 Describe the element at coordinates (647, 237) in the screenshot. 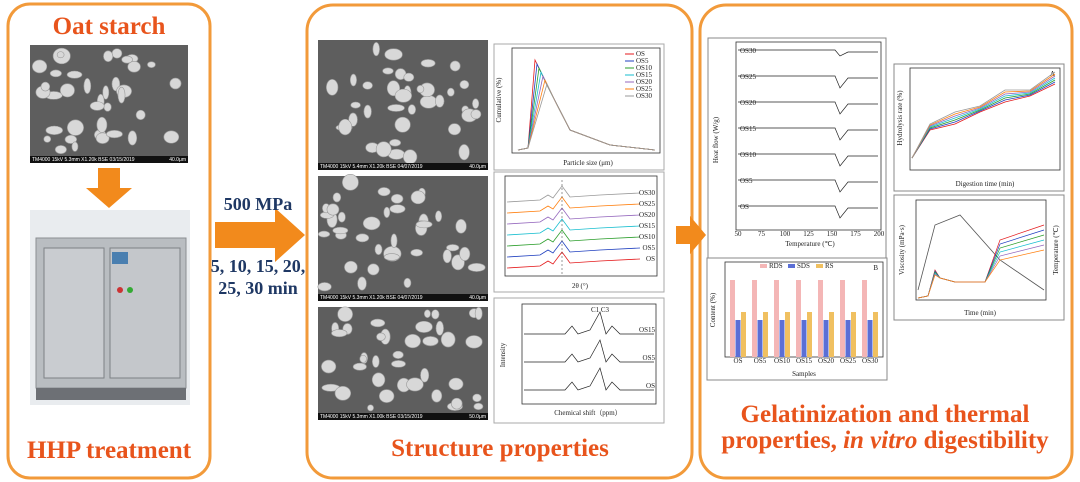

I see `sample-label: OS10` at that location.